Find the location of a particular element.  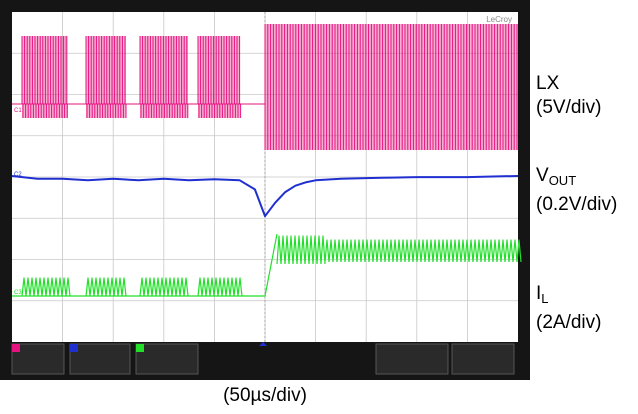

vout-trace is located at coordinates (265, 196).